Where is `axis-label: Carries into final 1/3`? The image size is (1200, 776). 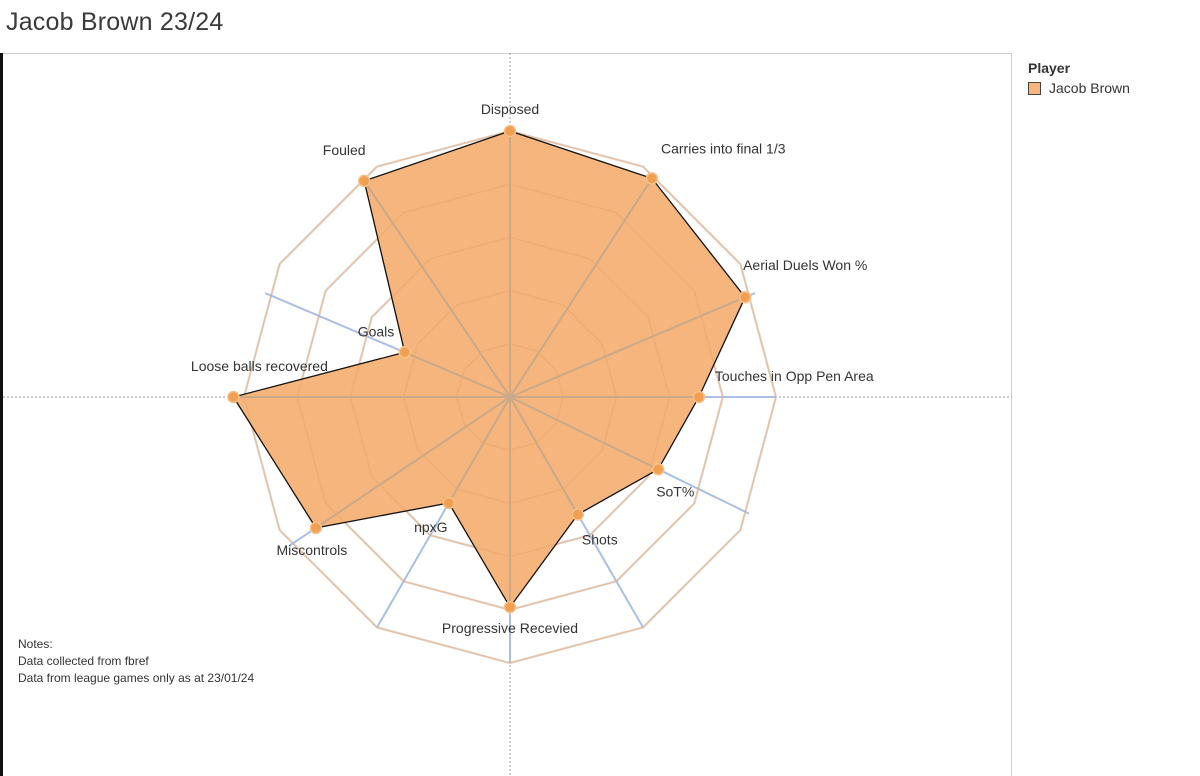 axis-label: Carries into final 1/3 is located at coordinates (723, 148).